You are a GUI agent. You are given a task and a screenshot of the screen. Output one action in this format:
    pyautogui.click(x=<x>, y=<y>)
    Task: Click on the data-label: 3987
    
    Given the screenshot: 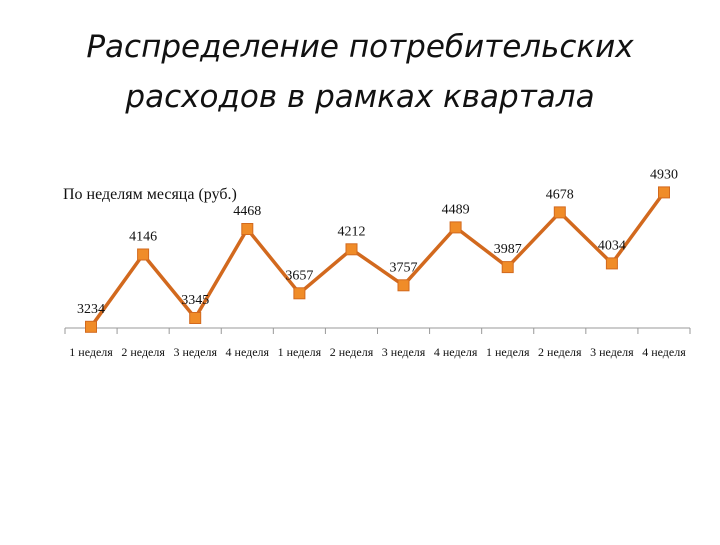 What is the action you would take?
    pyautogui.click(x=508, y=249)
    